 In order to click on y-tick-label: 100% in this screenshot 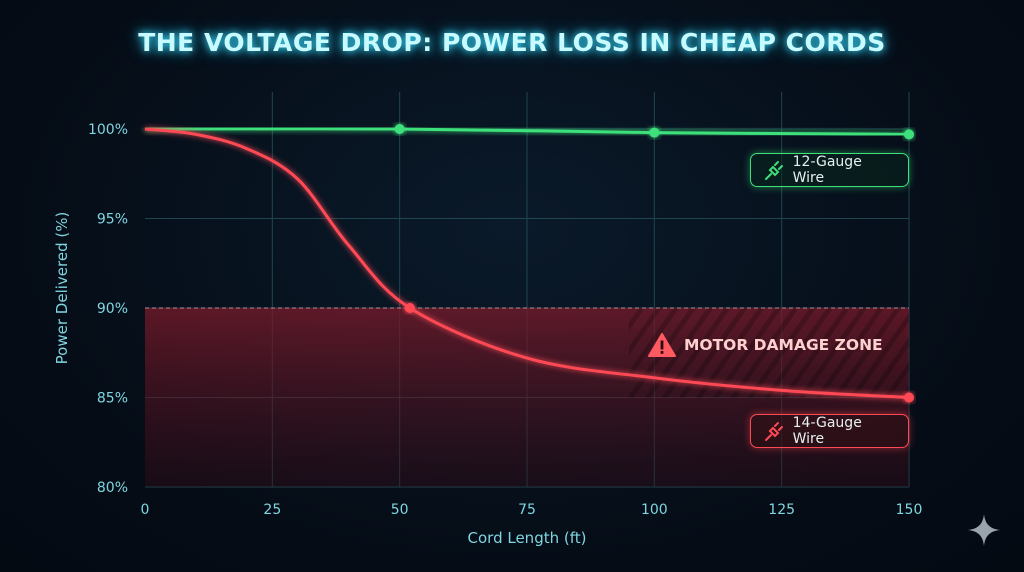, I will do `click(108, 130)`.